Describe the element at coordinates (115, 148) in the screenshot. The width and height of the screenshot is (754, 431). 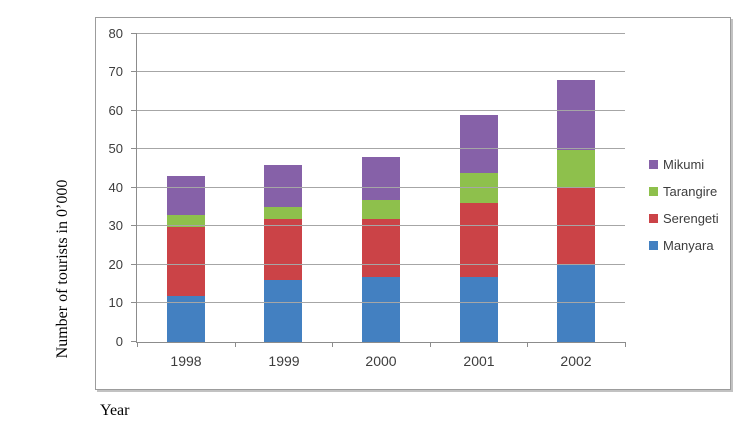
I see `y-axis-tick-label: 50` at that location.